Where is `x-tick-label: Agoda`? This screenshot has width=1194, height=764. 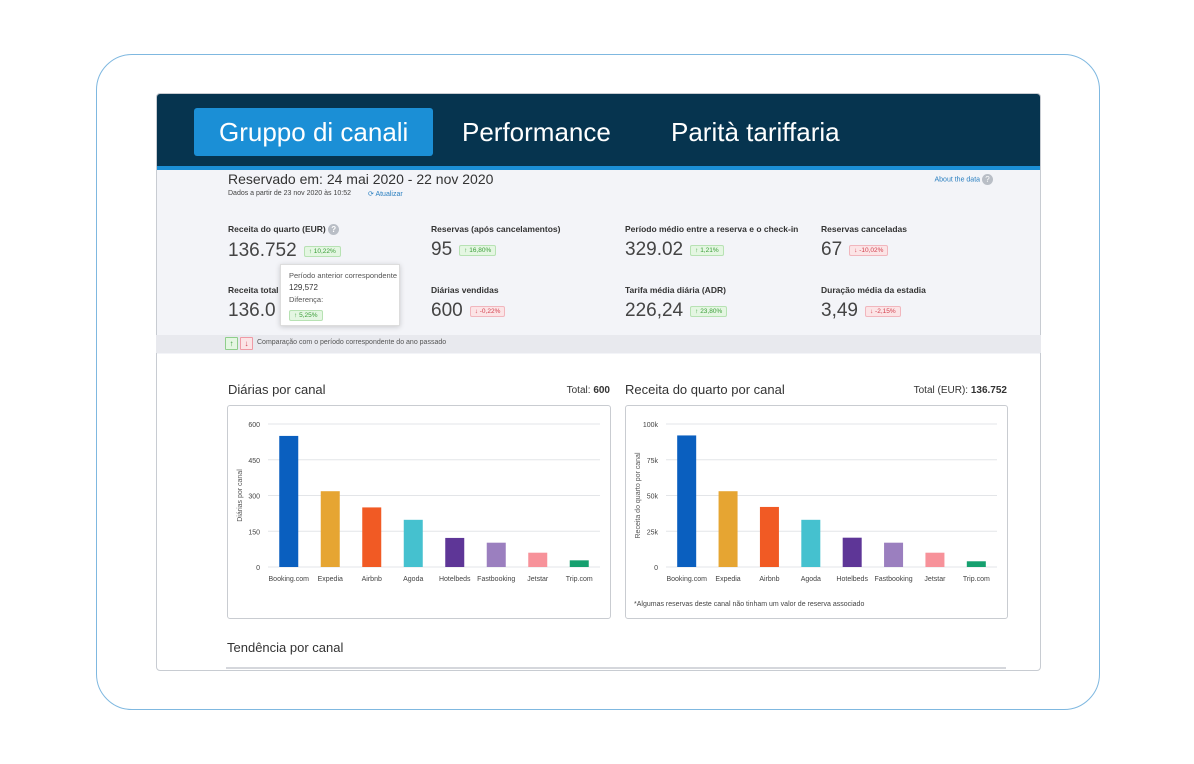 x-tick-label: Agoda is located at coordinates (413, 579).